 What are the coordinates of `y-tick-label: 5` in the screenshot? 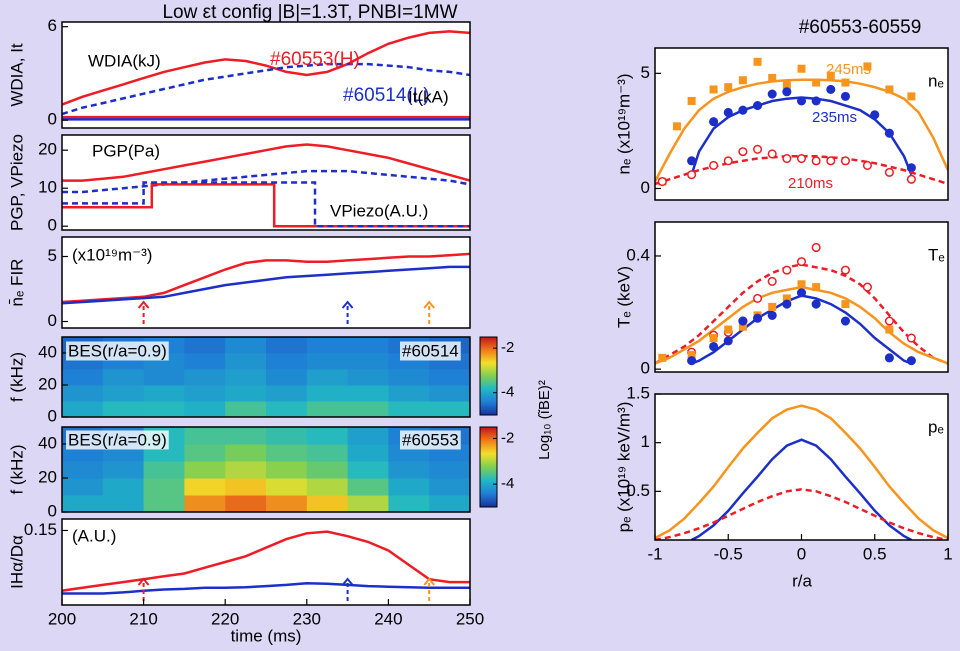 It's located at (52, 255).